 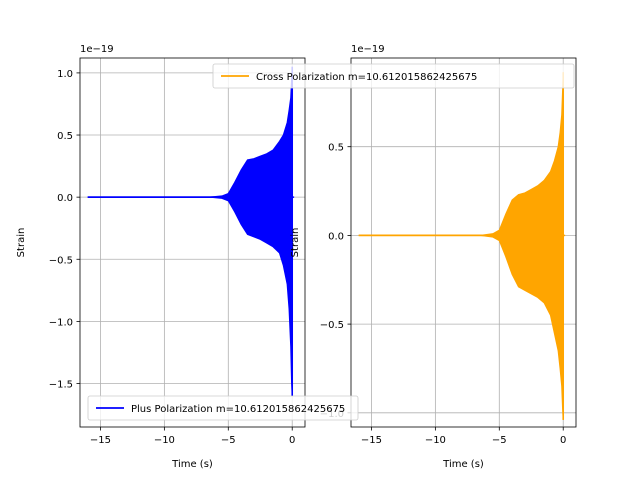 What do you see at coordinates (61, 322) in the screenshot?
I see `y-tick-label: −1.0` at bounding box center [61, 322].